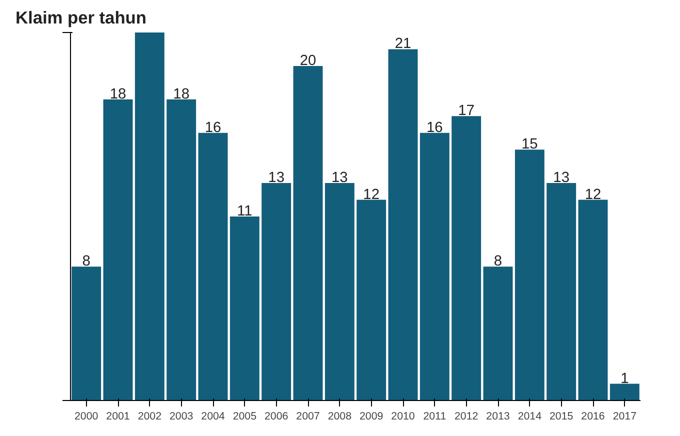  I want to click on x-tick-label: 2014, so click(530, 416).